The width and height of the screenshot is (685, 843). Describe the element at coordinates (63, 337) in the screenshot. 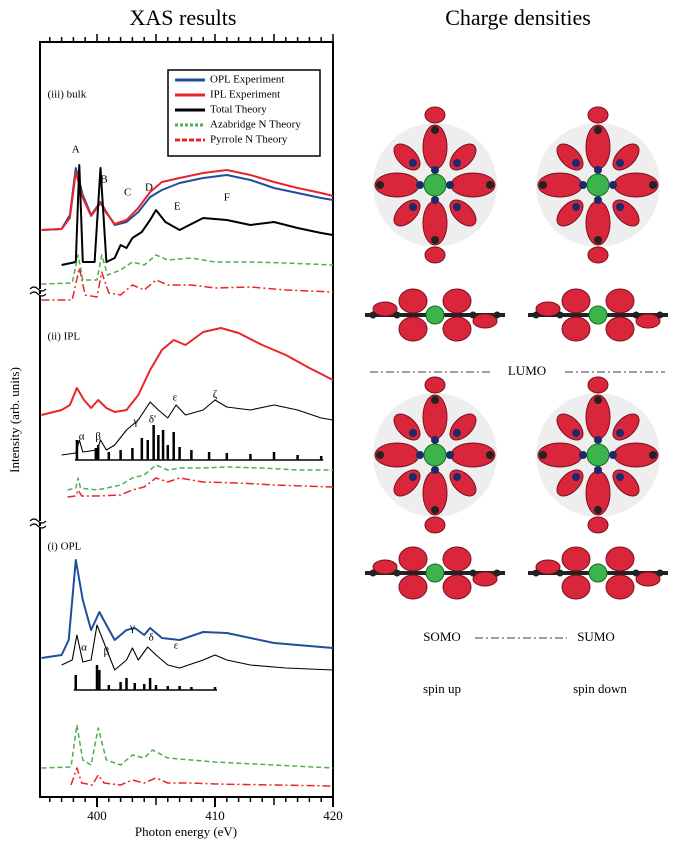

I see `annotation: (ii) IPL` at that location.